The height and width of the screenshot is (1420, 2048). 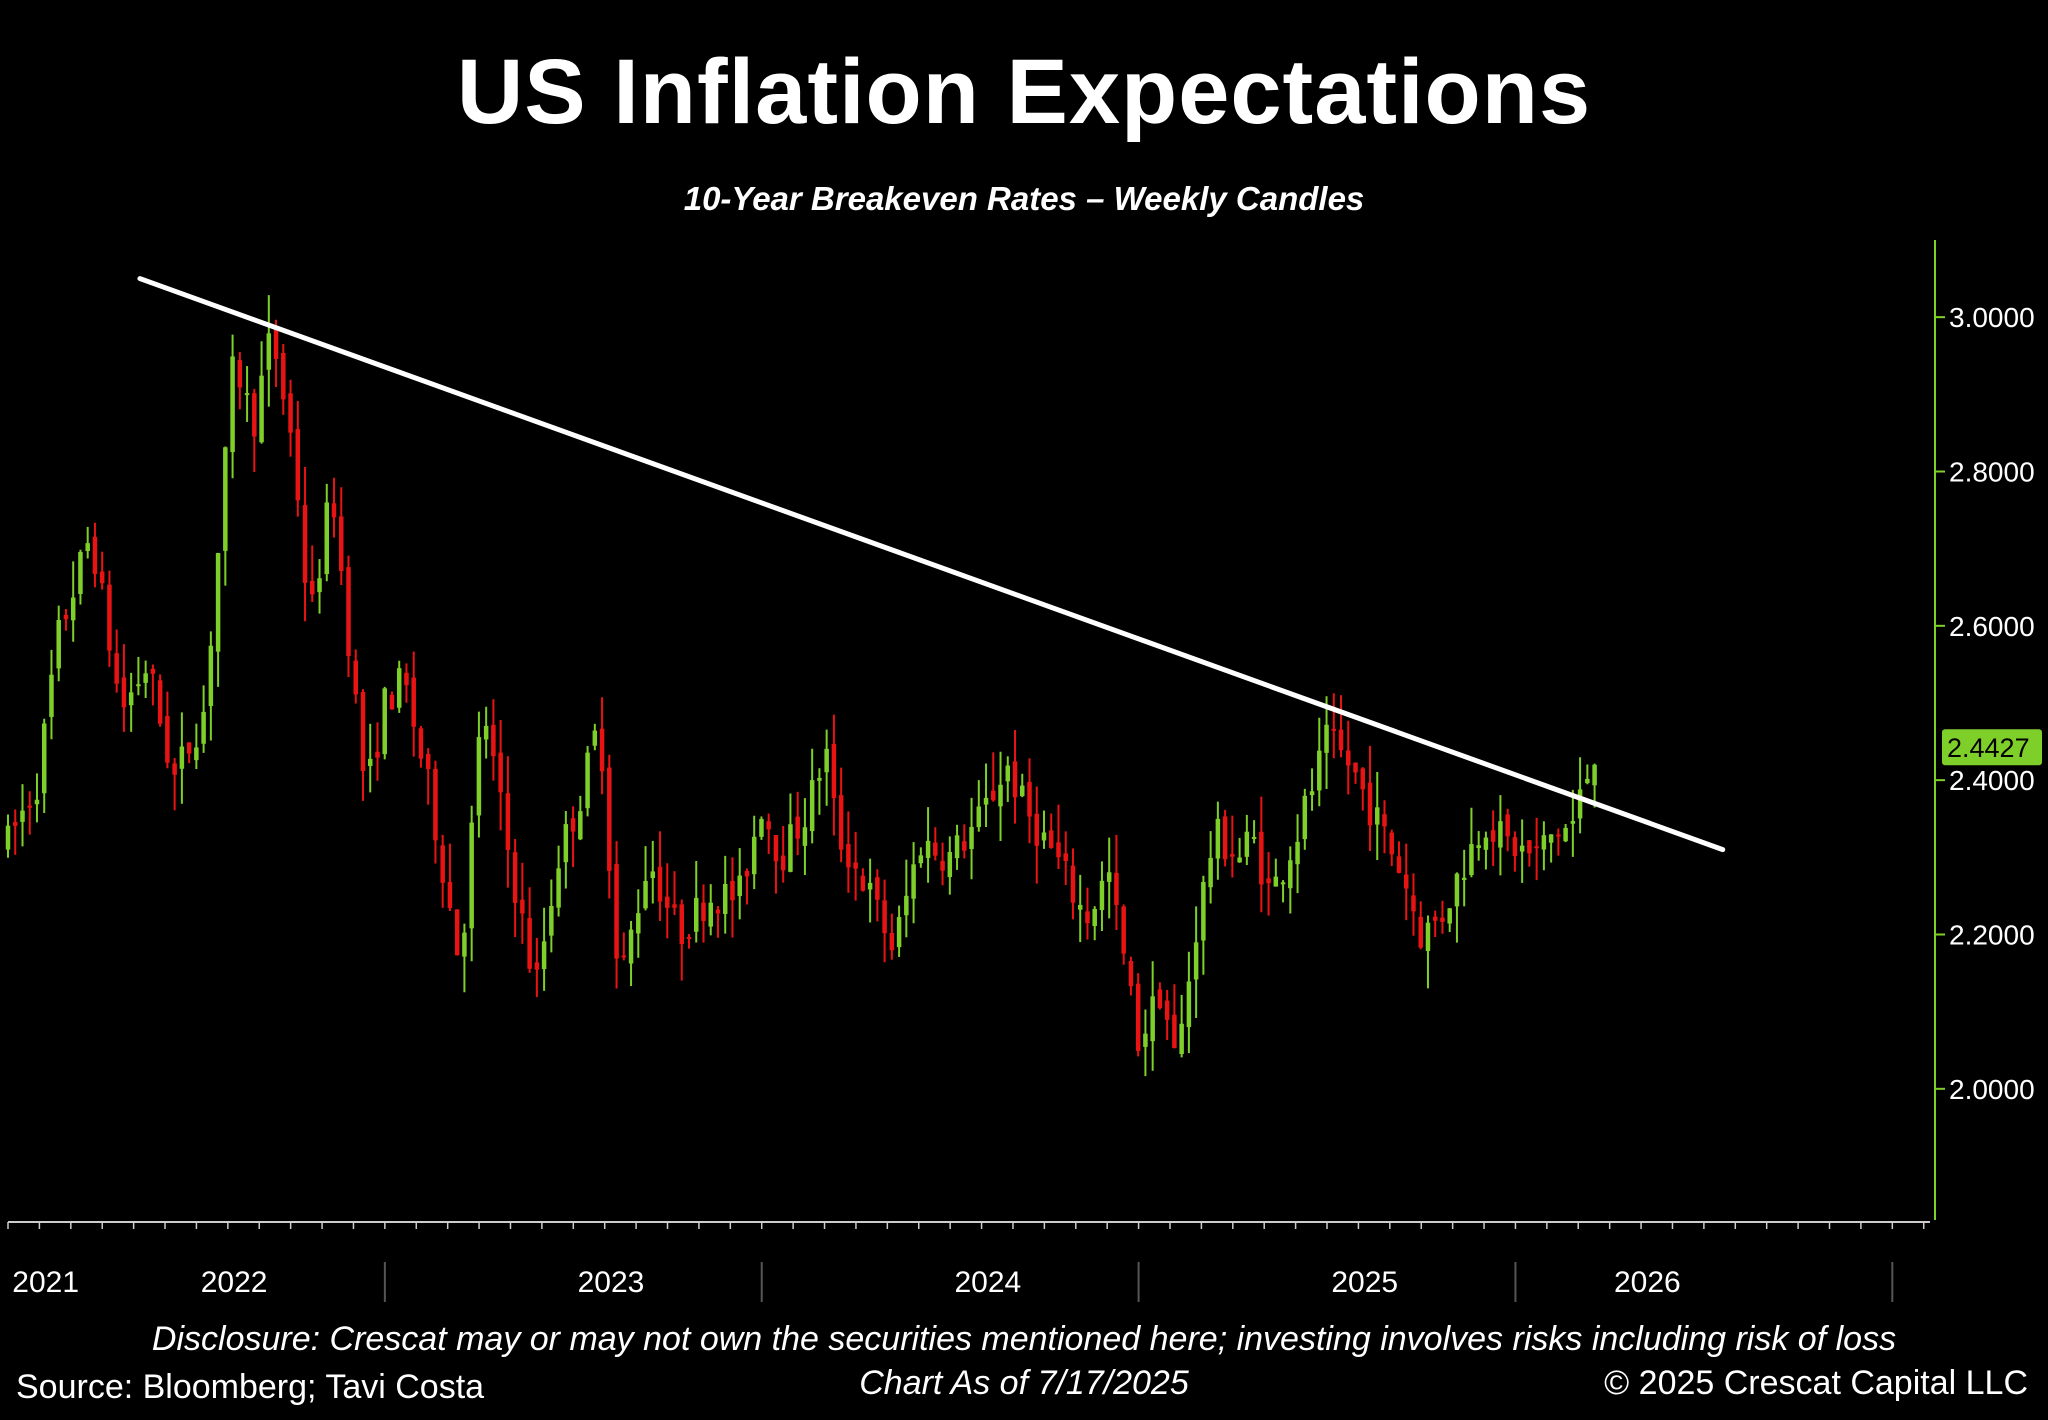 What do you see at coordinates (45, 1282) in the screenshot?
I see `x-tick-label: 2021` at bounding box center [45, 1282].